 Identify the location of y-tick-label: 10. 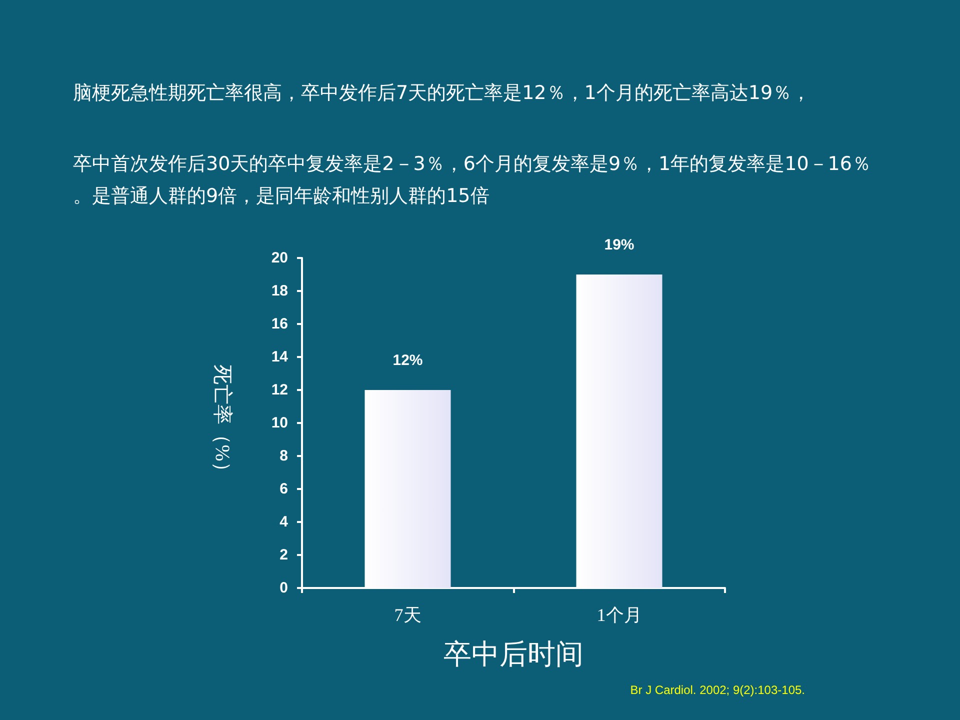
(279, 423).